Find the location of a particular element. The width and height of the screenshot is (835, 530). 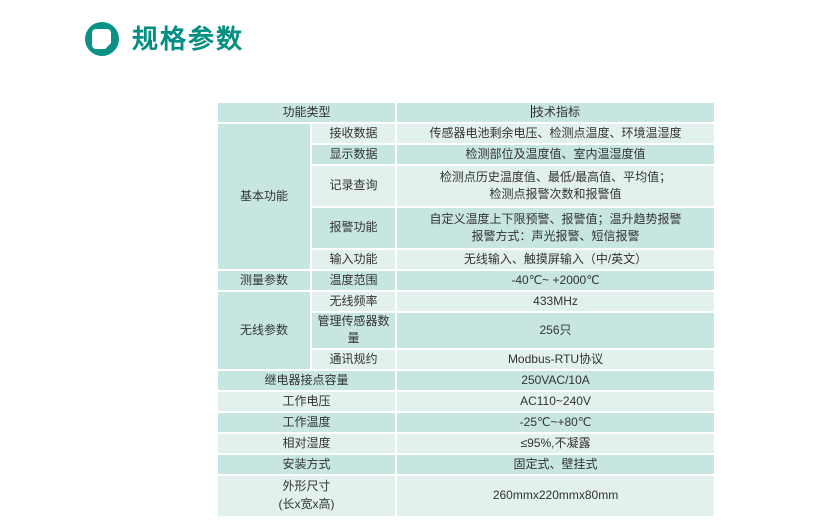

table-row: 工作电压 AC110~240V is located at coordinates (466, 401).